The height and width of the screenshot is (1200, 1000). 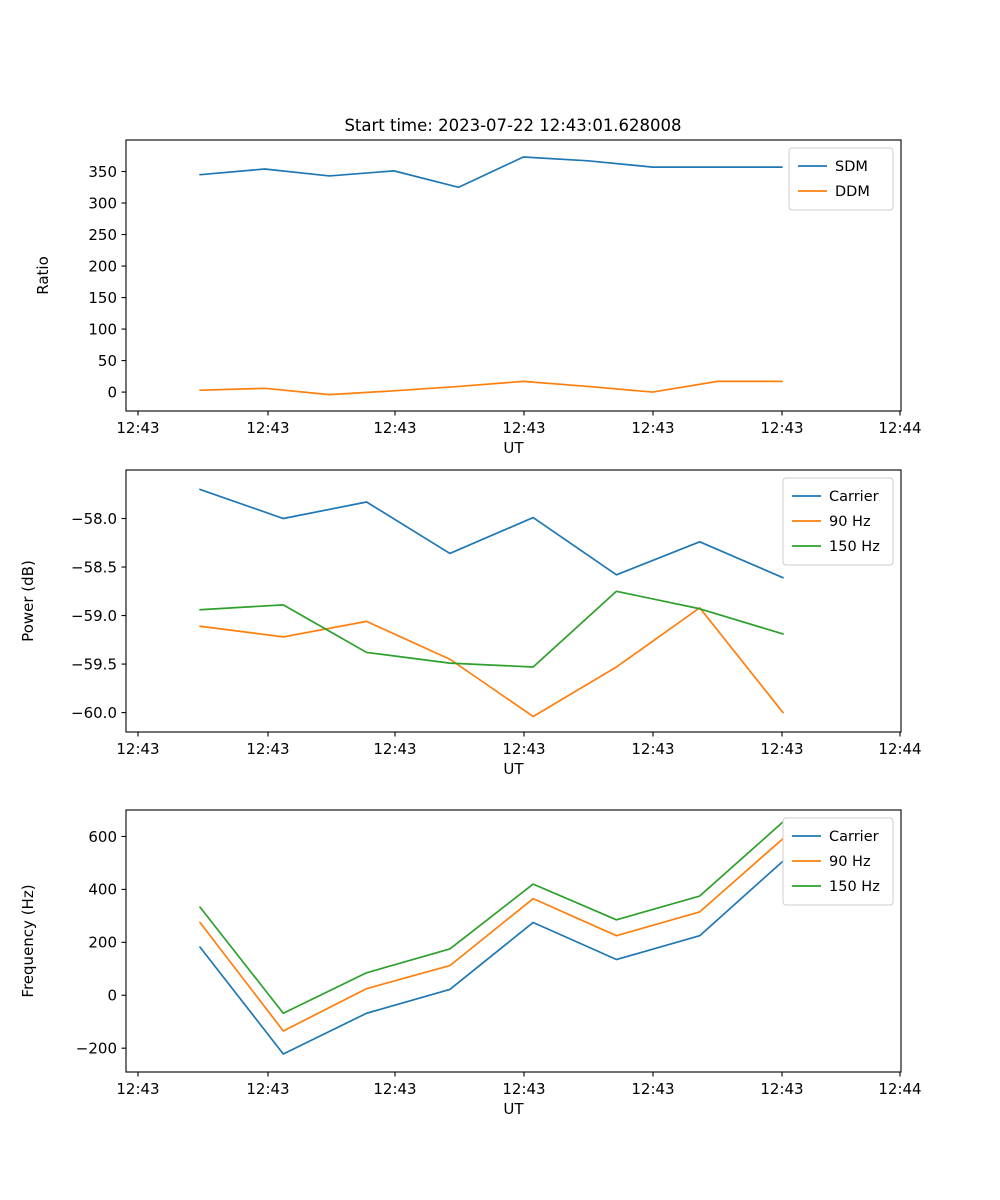 I want to click on y-tick-label: 600, so click(x=102, y=837).